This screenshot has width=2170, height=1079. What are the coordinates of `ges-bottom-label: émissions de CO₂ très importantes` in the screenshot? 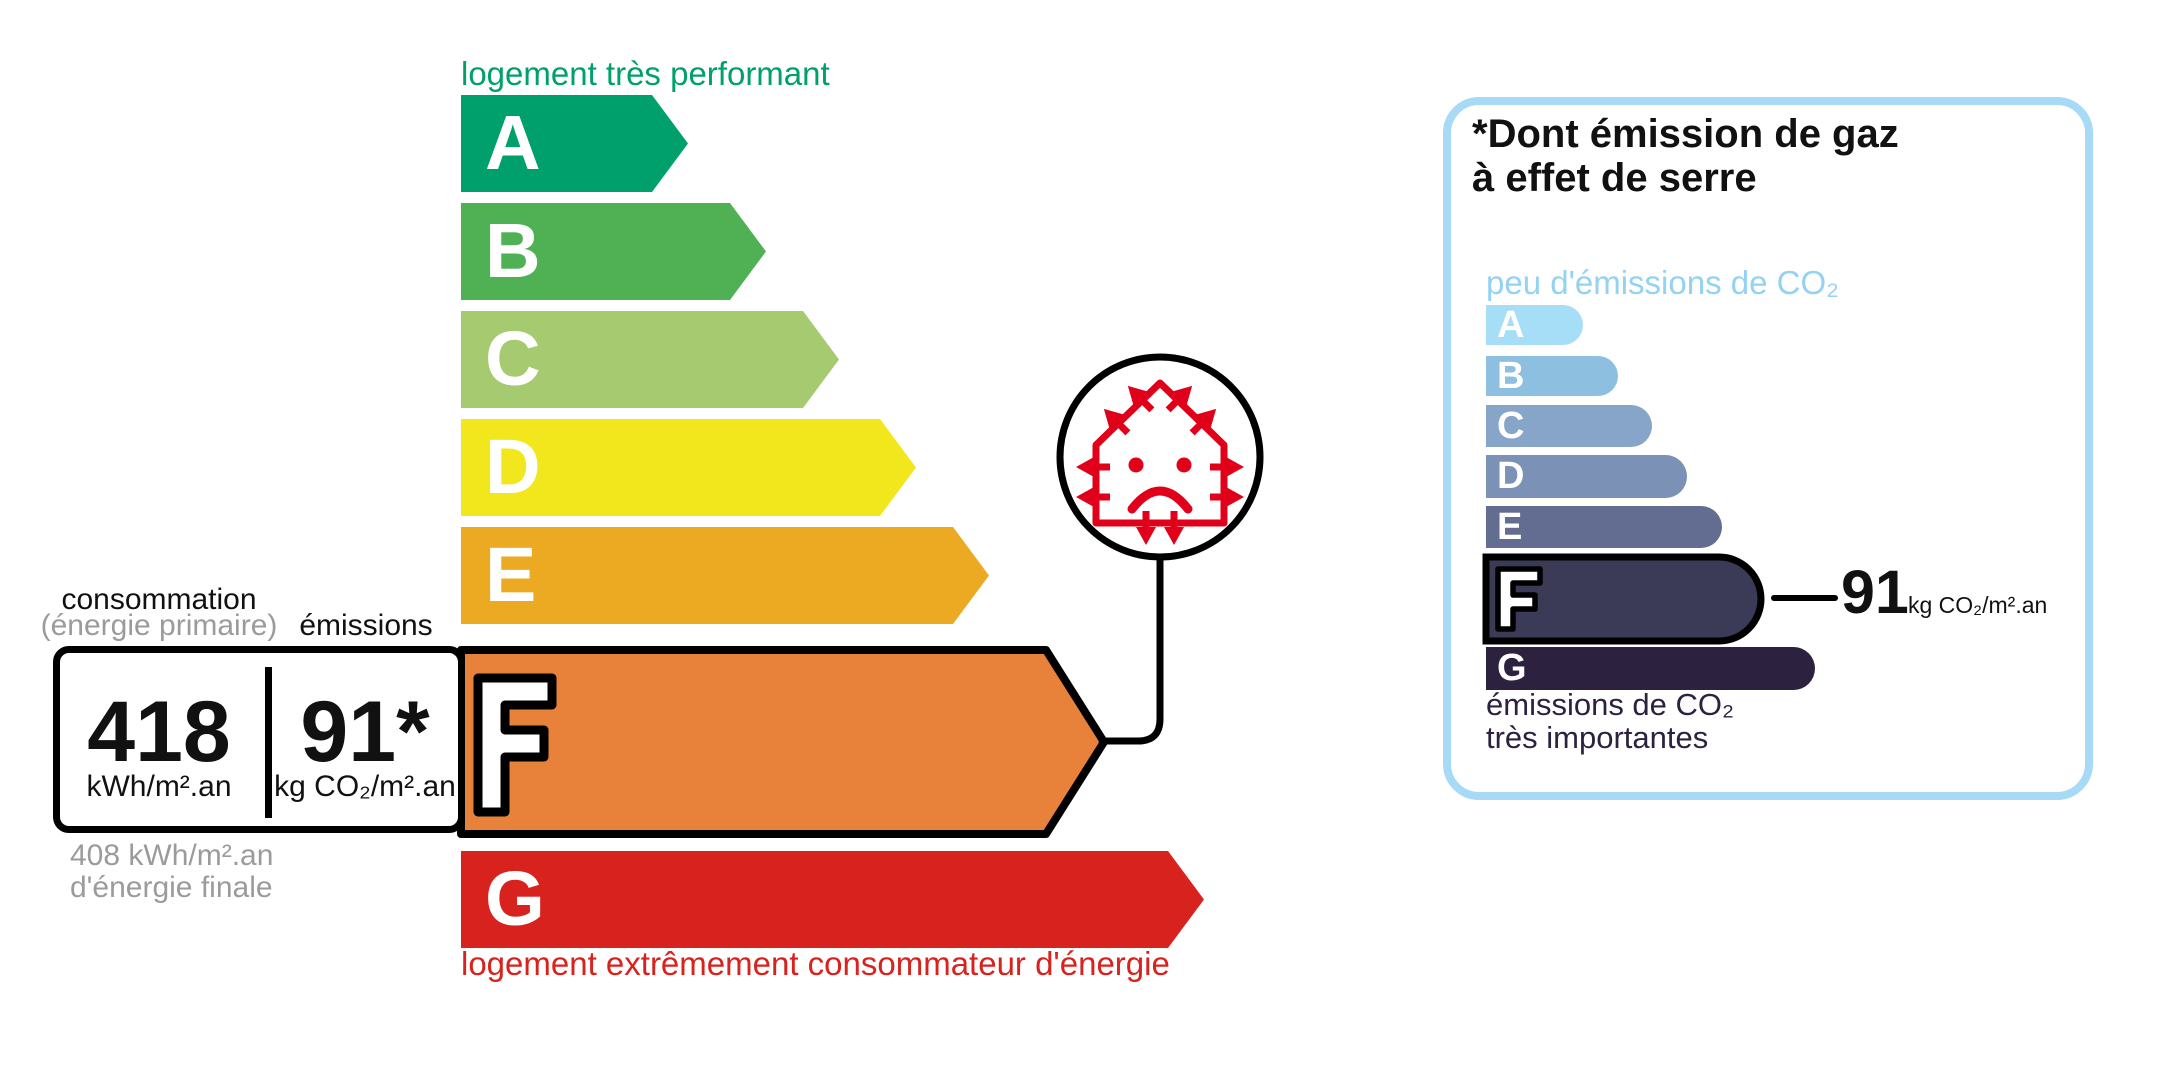 It's located at (1610, 721).